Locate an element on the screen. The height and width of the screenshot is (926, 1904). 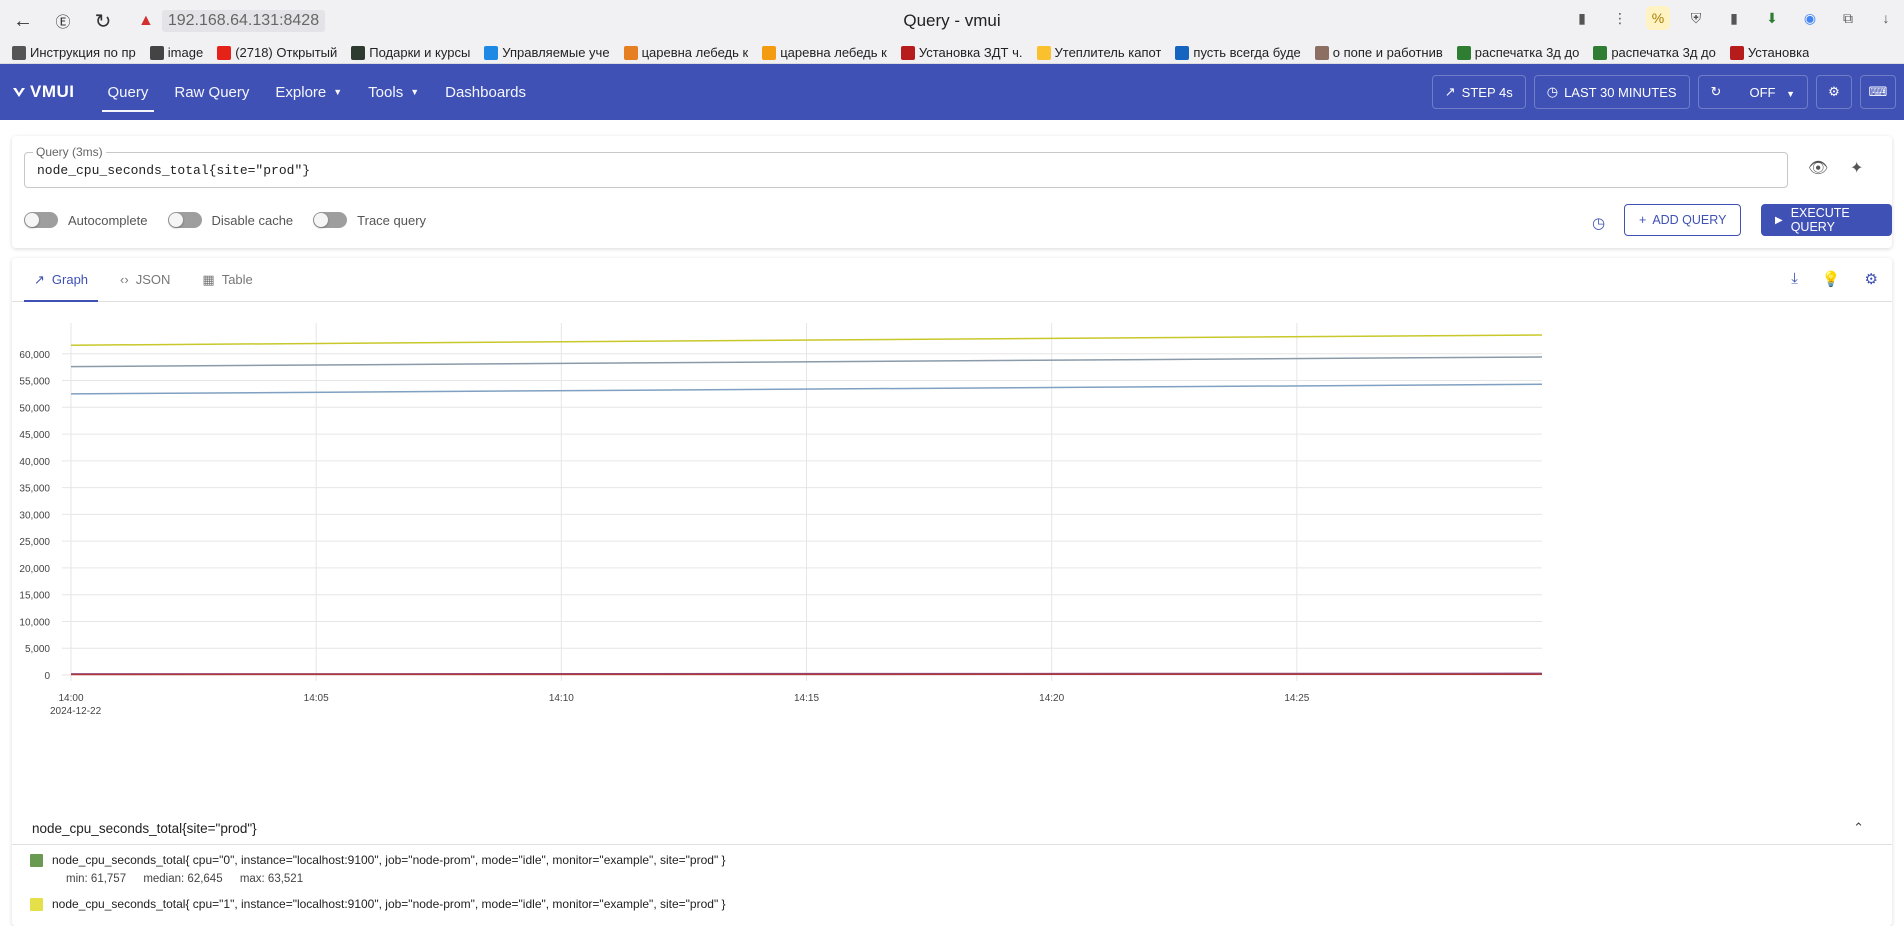
yandex-icon: Ⓔ is located at coordinates (63, 22).